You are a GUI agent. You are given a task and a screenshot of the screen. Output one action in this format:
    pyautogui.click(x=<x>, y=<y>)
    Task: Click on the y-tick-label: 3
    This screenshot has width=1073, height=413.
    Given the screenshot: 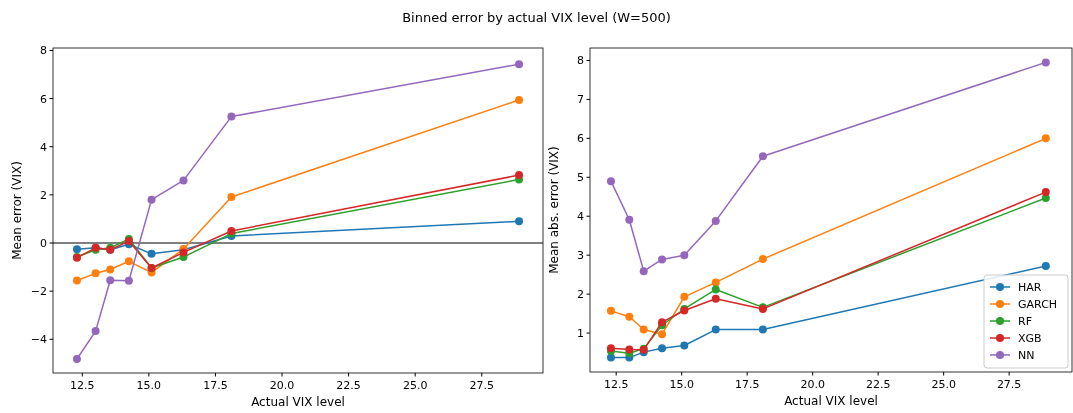 What is the action you would take?
    pyautogui.click(x=580, y=256)
    